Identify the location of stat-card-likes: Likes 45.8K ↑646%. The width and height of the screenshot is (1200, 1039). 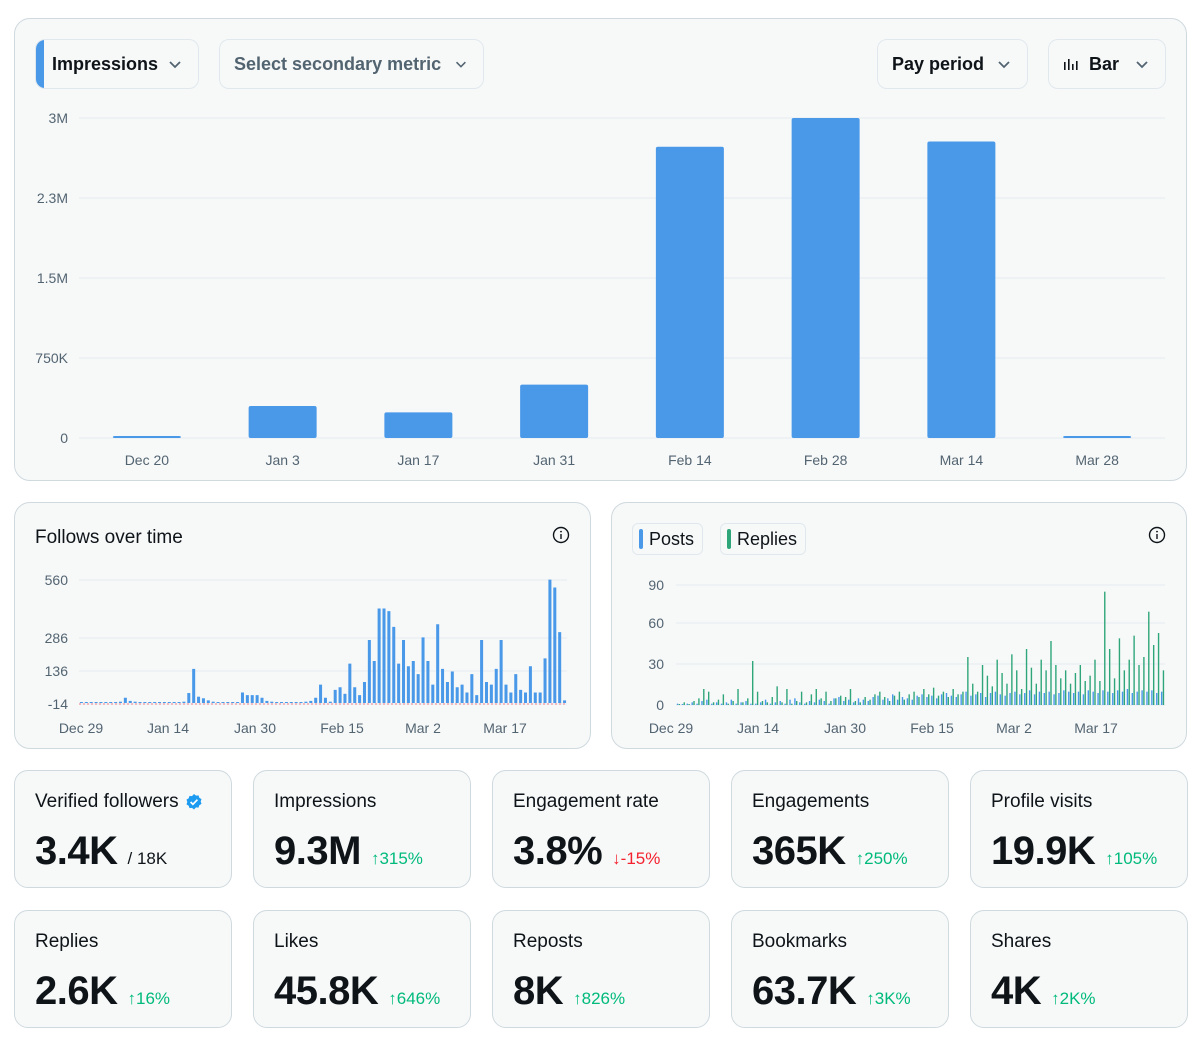
(362, 969).